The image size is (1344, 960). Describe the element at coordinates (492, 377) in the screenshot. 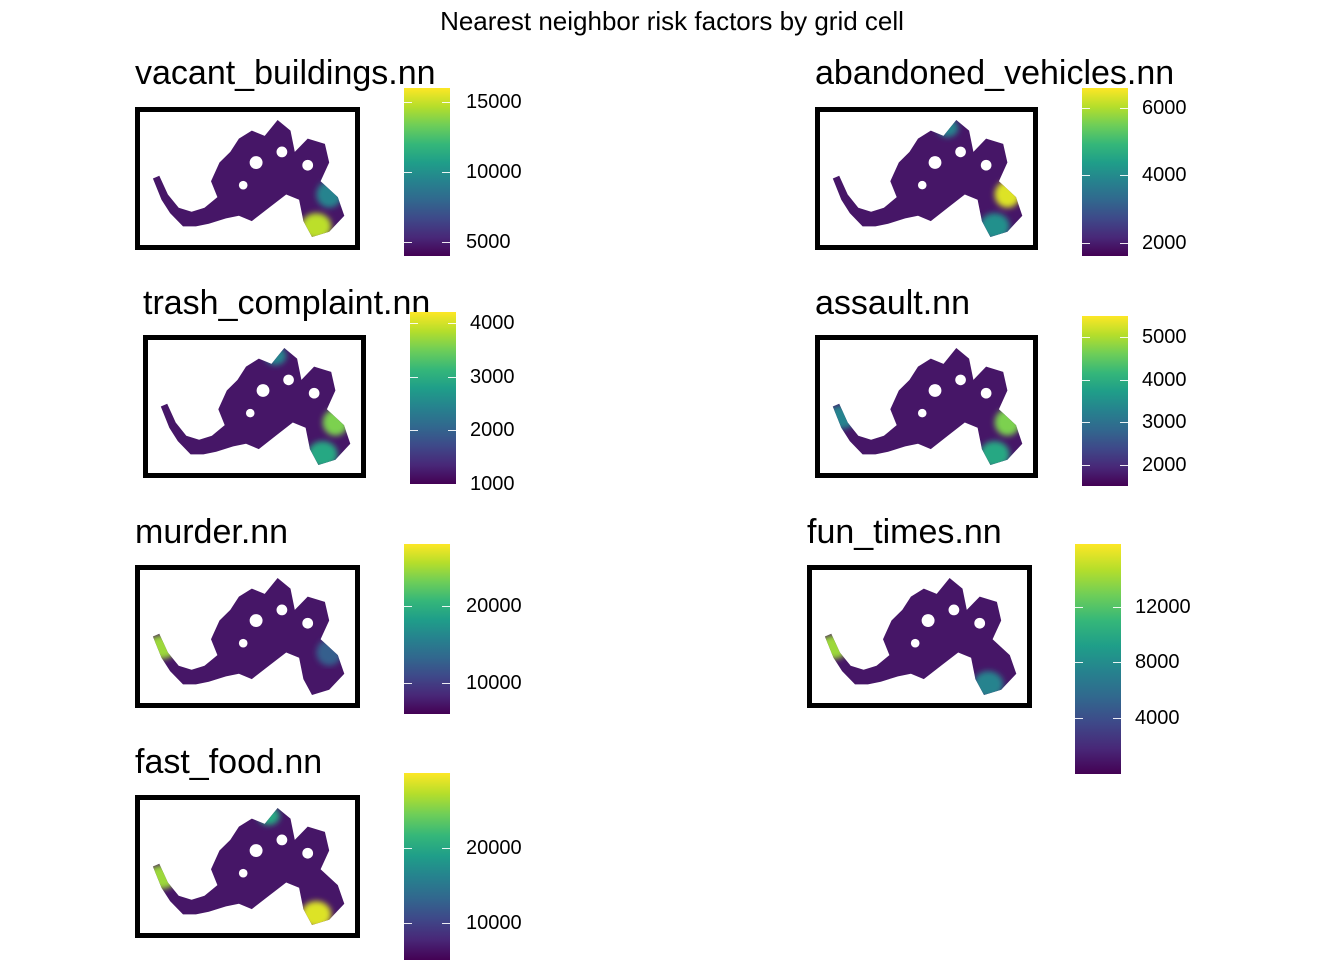

I see `legend-tick-label: 3000` at that location.